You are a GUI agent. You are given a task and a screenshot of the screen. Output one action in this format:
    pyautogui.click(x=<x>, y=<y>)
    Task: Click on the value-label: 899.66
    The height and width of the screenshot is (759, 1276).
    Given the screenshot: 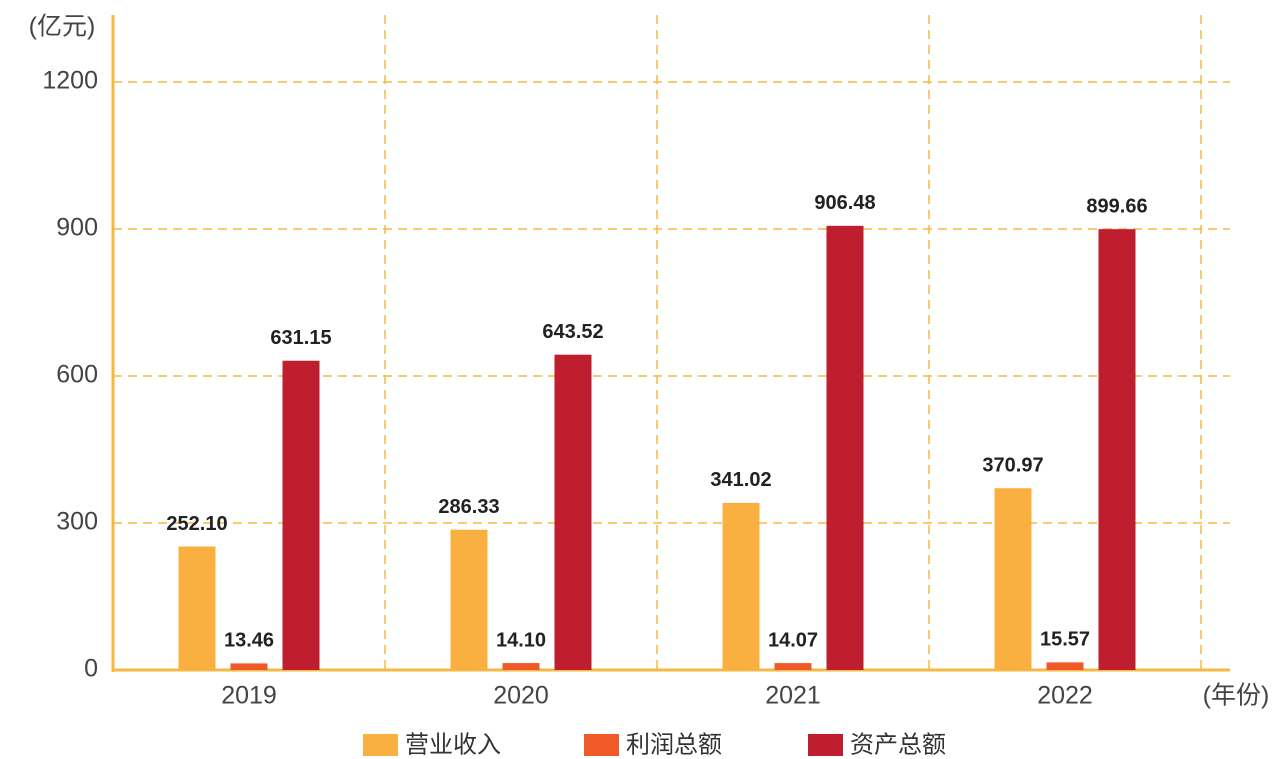 What is the action you would take?
    pyautogui.click(x=1116, y=206)
    